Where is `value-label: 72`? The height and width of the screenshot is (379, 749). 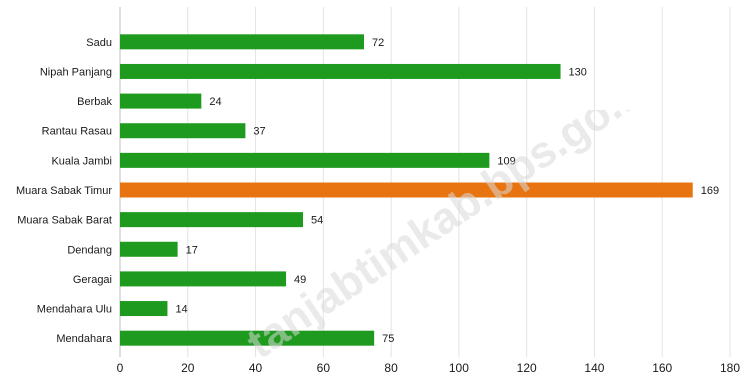
value-label: 72 is located at coordinates (378, 43).